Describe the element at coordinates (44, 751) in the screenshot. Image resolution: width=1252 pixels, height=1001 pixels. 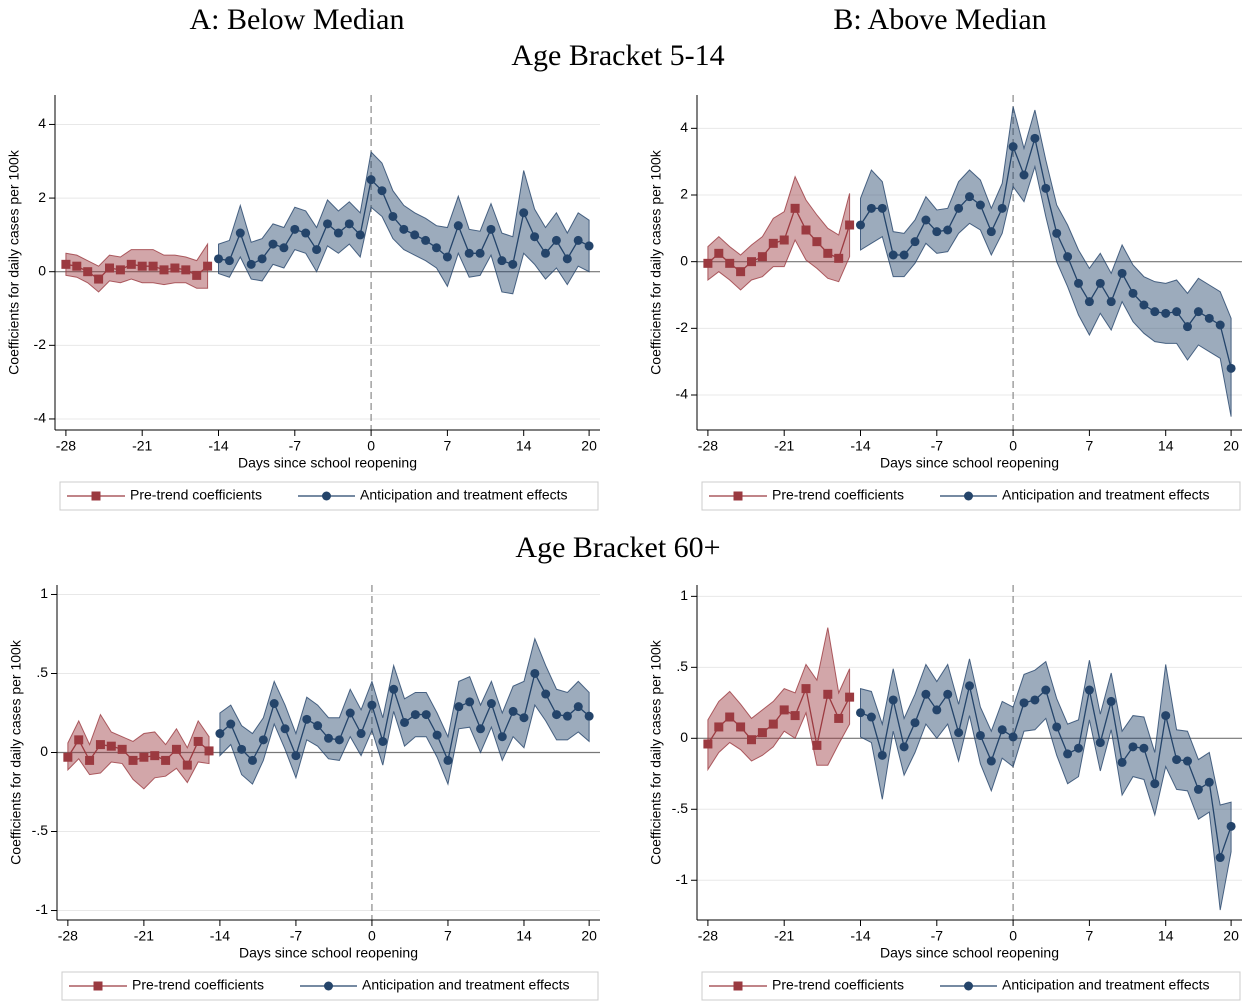
I see `y-tick-label: 0` at that location.